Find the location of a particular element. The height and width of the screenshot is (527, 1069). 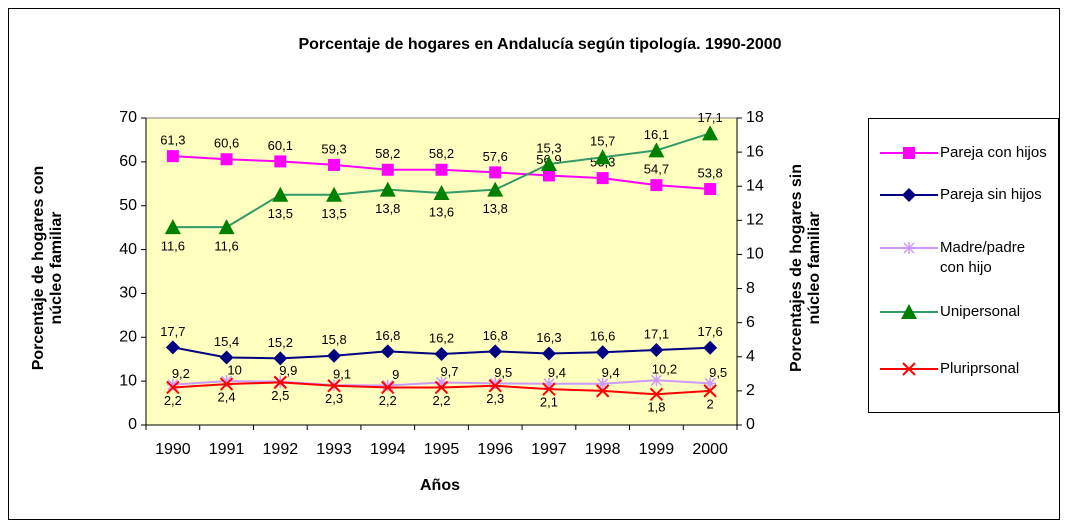

data-label: 9,7 is located at coordinates (449, 371).